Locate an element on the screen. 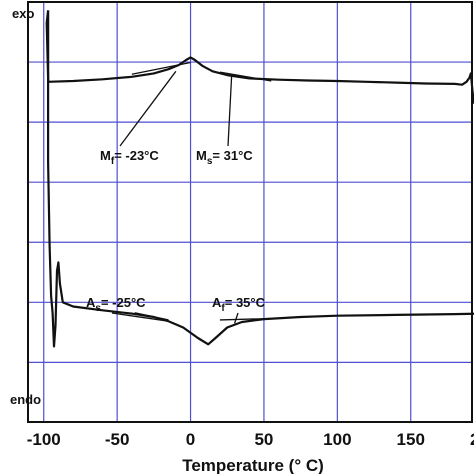  x-tick-label: -50 is located at coordinates (117, 439).